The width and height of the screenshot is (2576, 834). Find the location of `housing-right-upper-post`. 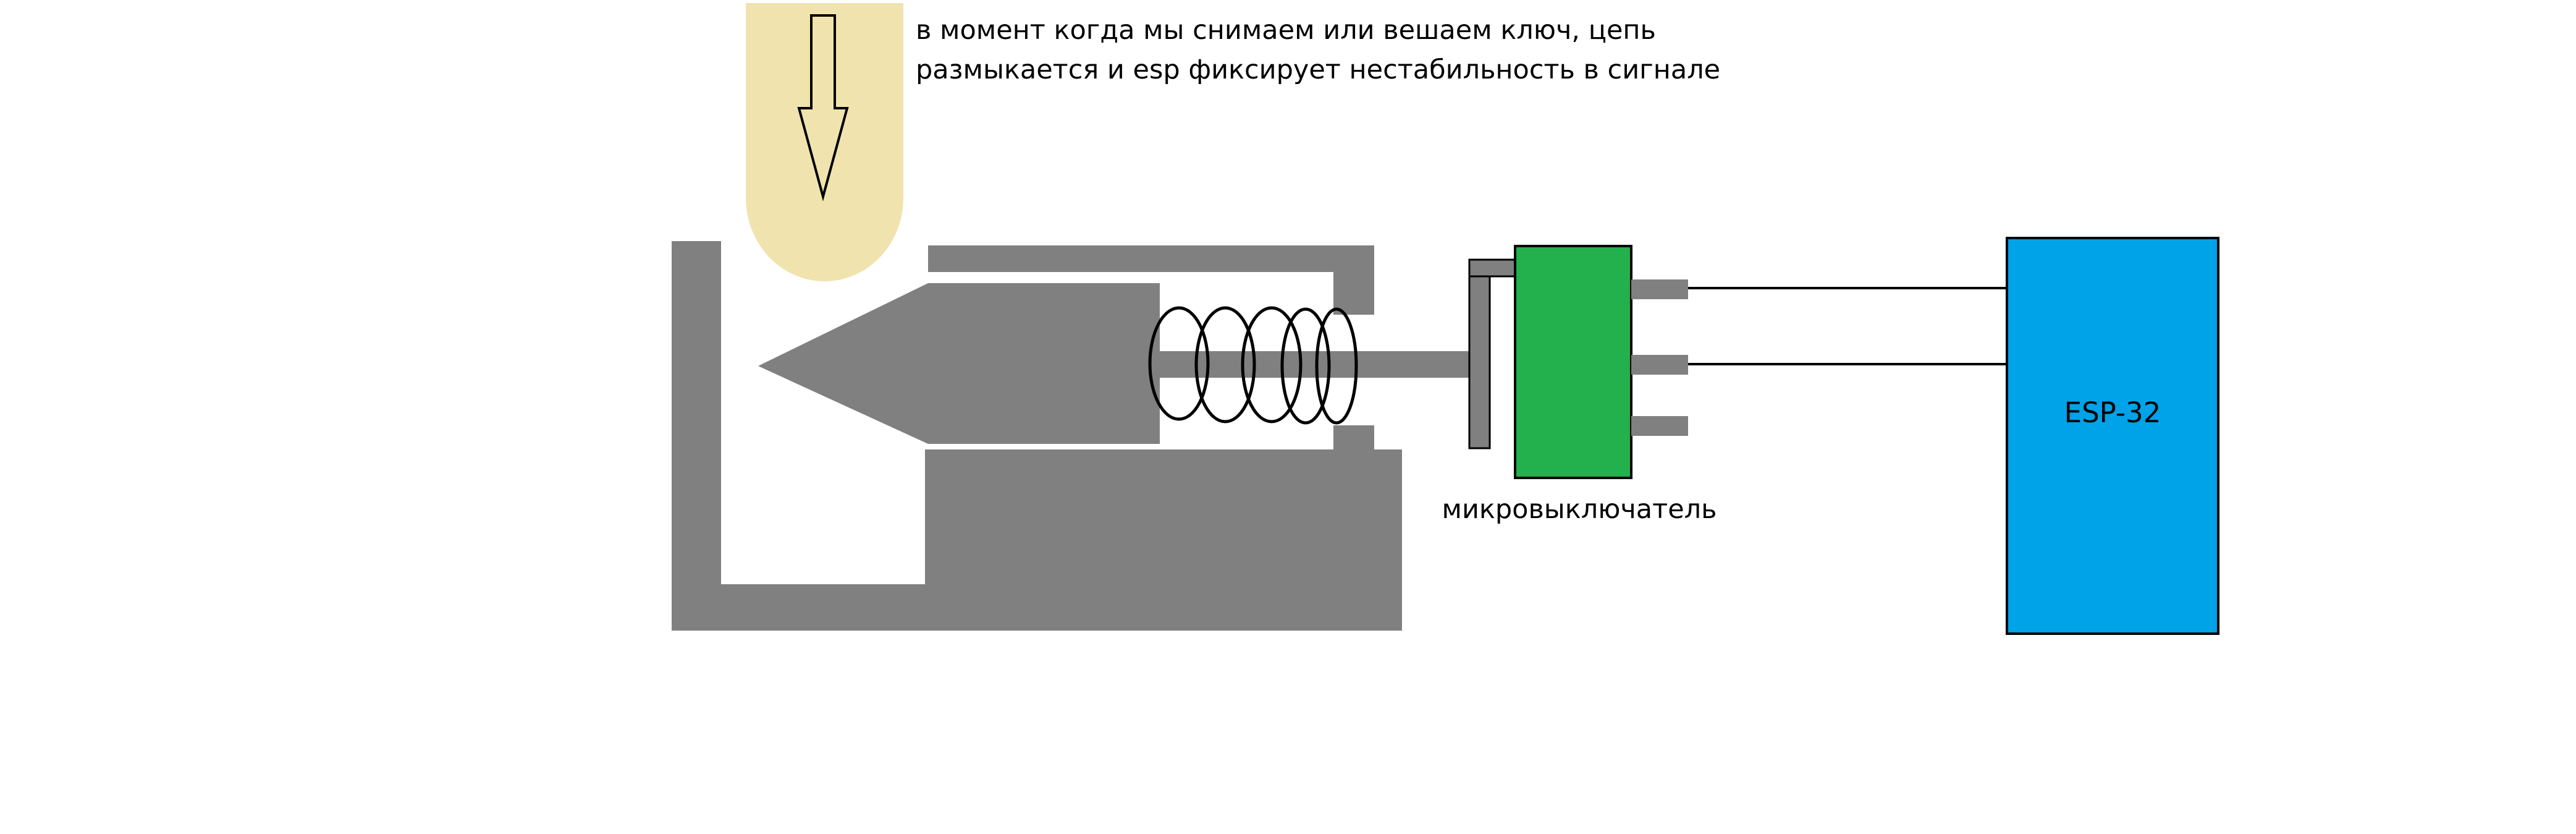

housing-right-upper-post is located at coordinates (1353, 280).